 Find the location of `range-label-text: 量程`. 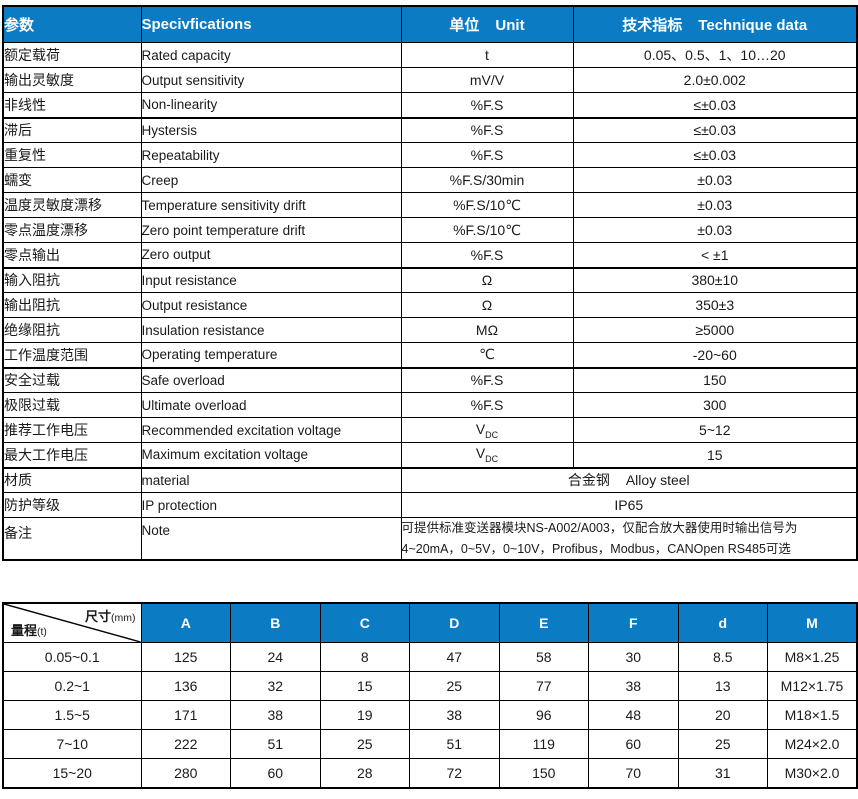

range-label-text: 量程 is located at coordinates (24, 631).